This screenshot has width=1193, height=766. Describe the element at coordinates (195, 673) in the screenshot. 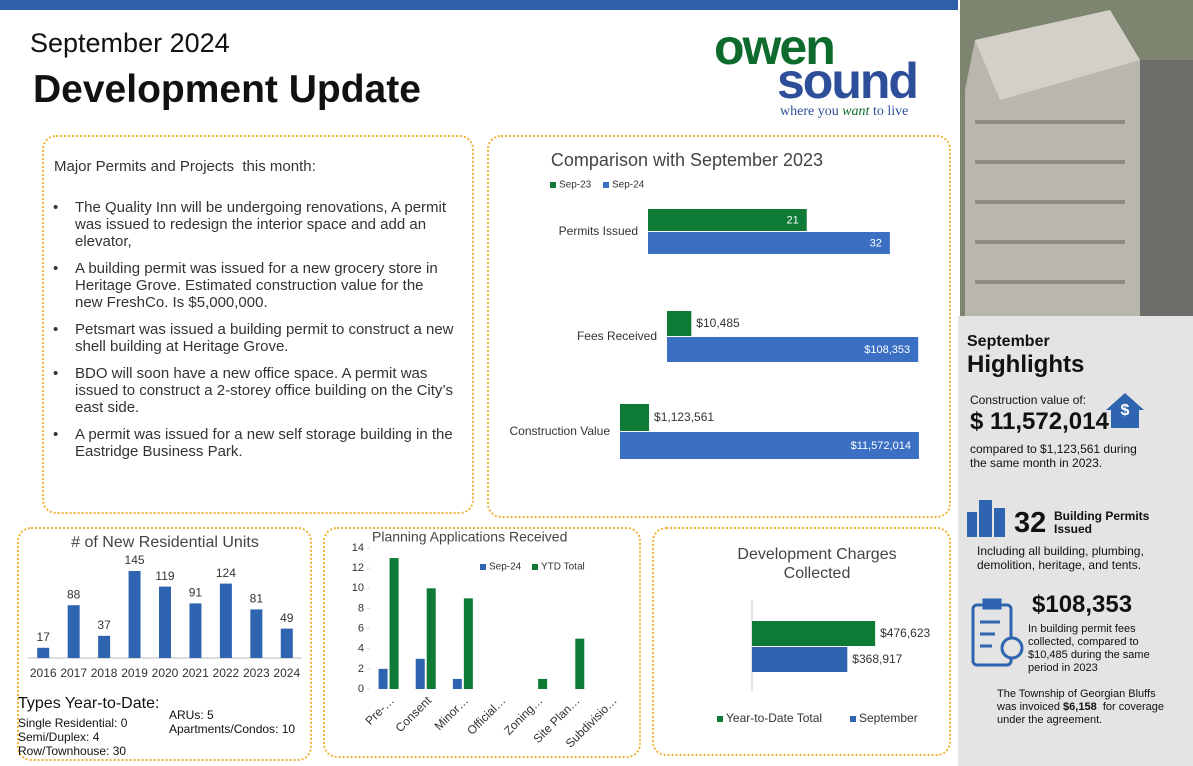

I see `x-tick-label: 2021` at that location.